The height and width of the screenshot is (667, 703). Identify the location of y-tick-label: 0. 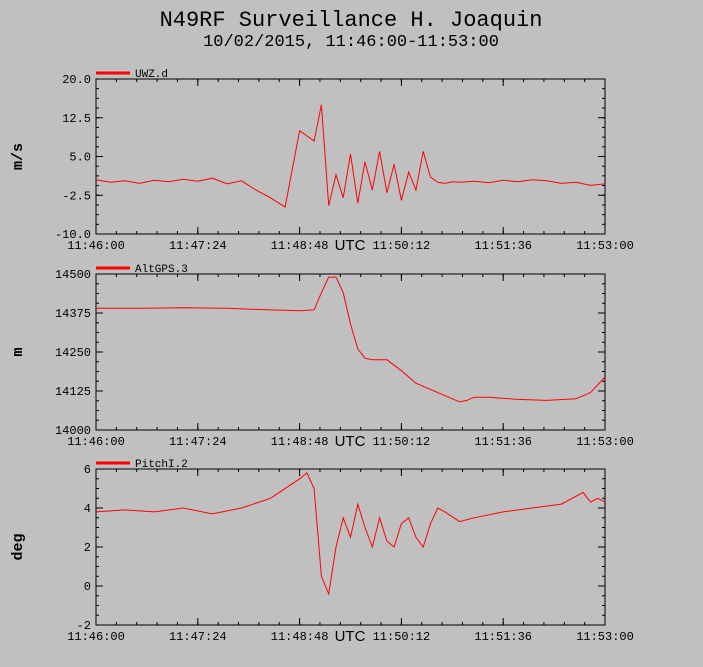
(87, 587).